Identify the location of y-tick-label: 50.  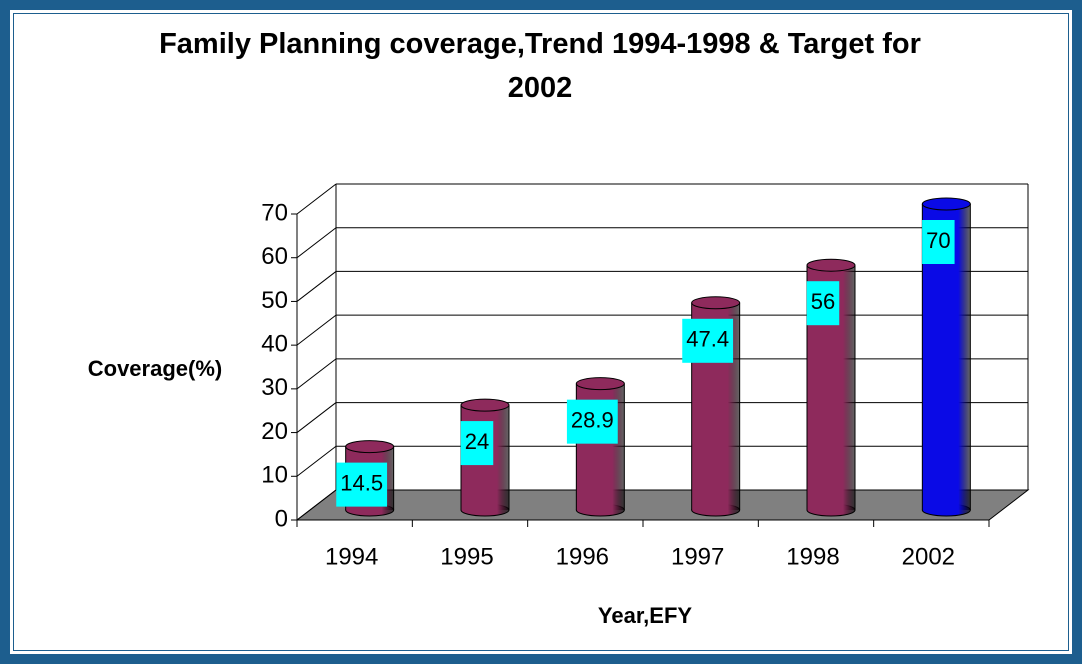
(274, 300).